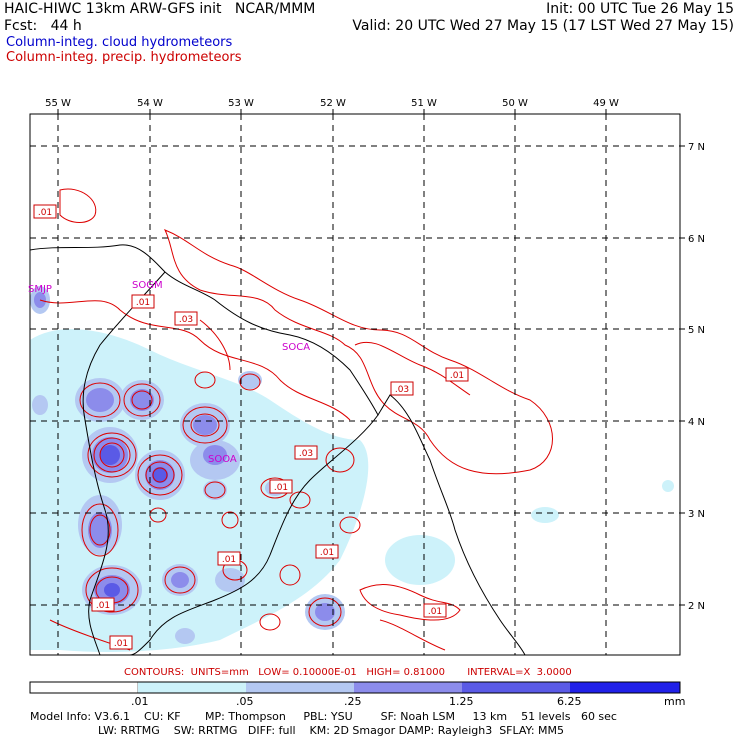 The image size is (740, 740). What do you see at coordinates (245, 701) in the screenshot?
I see `colorbar-label: .05` at bounding box center [245, 701].